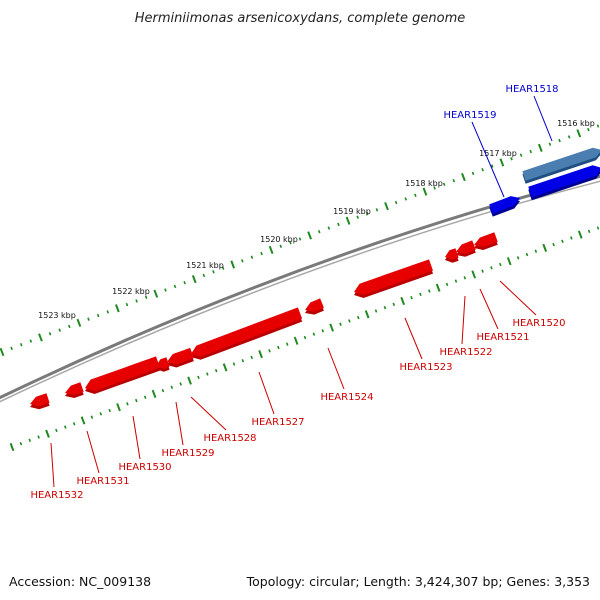  I want to click on gene-feature-hear1519, so click(504, 206).